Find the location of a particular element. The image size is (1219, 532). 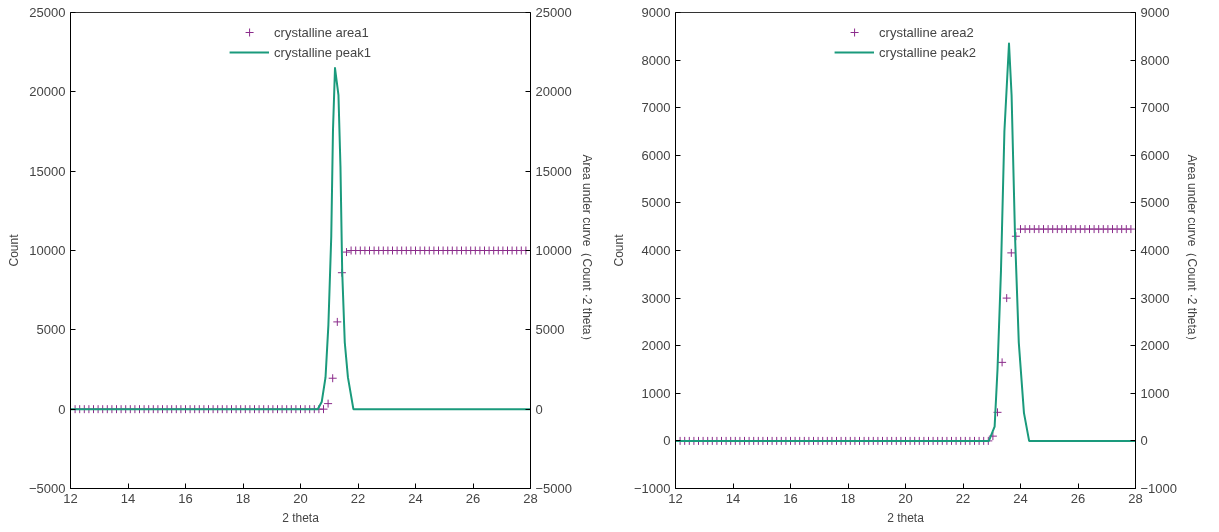

y2-tick-label: 15000 is located at coordinates (553, 171).